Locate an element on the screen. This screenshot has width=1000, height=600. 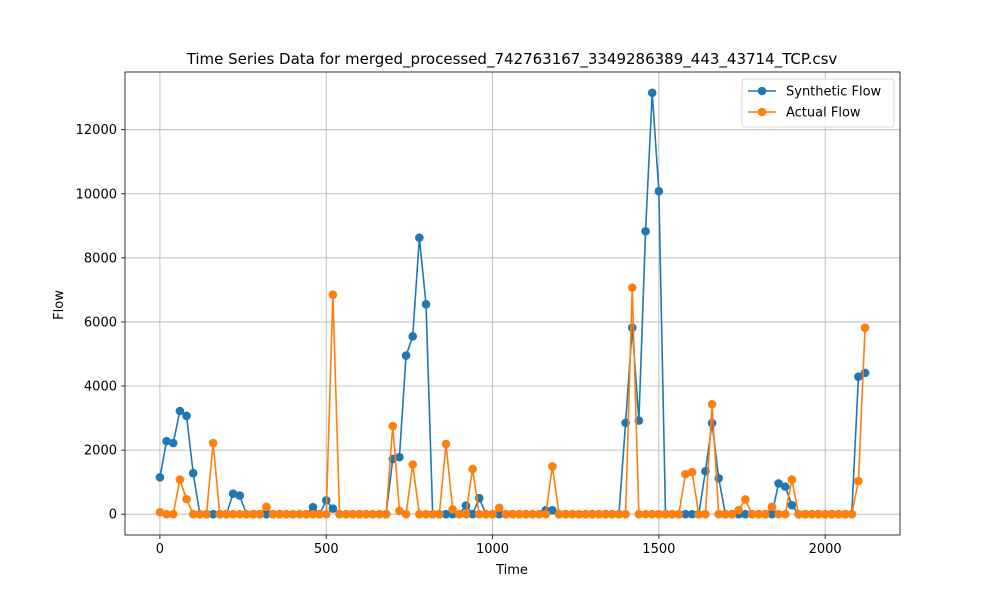
legend-label: Synthetic Flow is located at coordinates (834, 92).